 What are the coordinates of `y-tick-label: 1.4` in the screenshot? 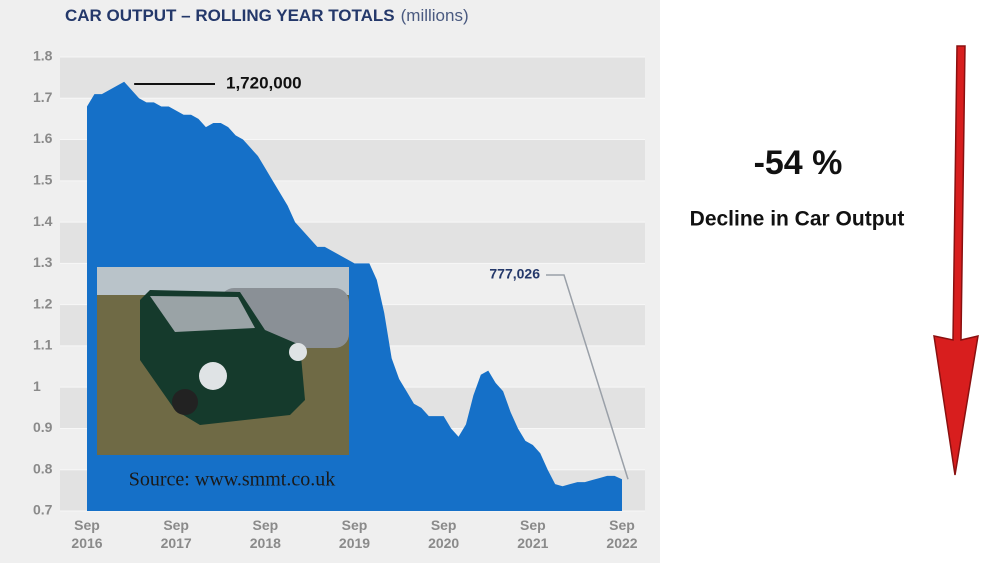 It's located at (43, 221).